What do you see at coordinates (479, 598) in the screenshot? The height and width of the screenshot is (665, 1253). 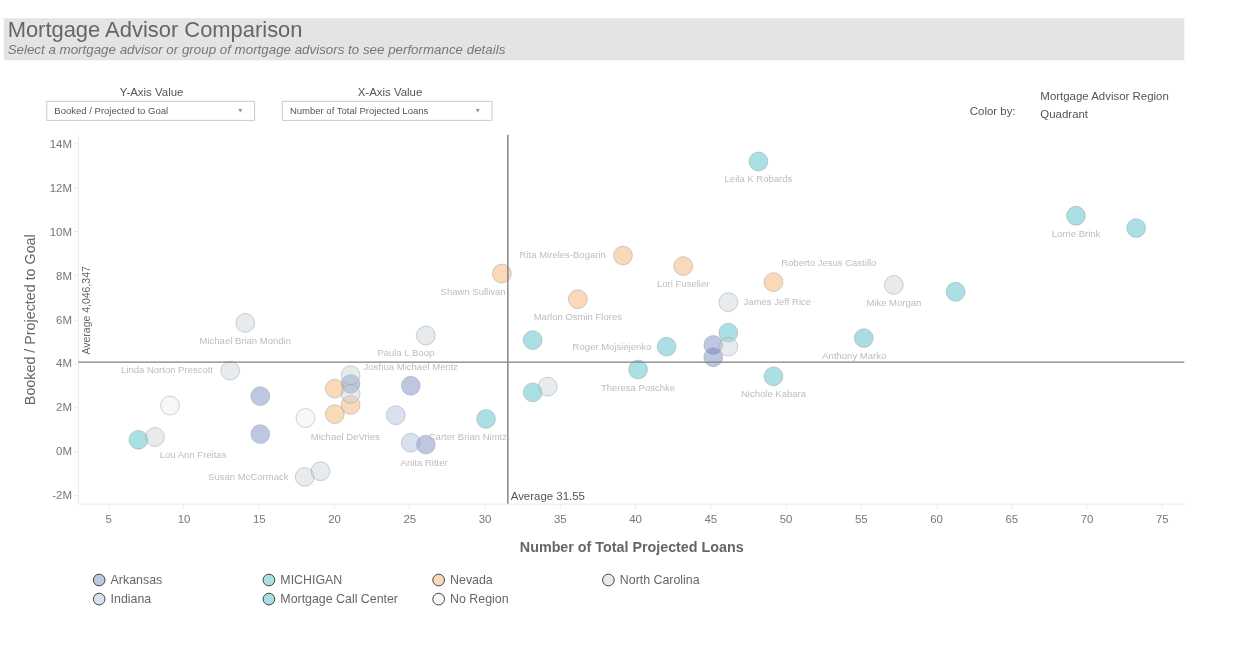 I see `legend-label: No Region` at bounding box center [479, 598].